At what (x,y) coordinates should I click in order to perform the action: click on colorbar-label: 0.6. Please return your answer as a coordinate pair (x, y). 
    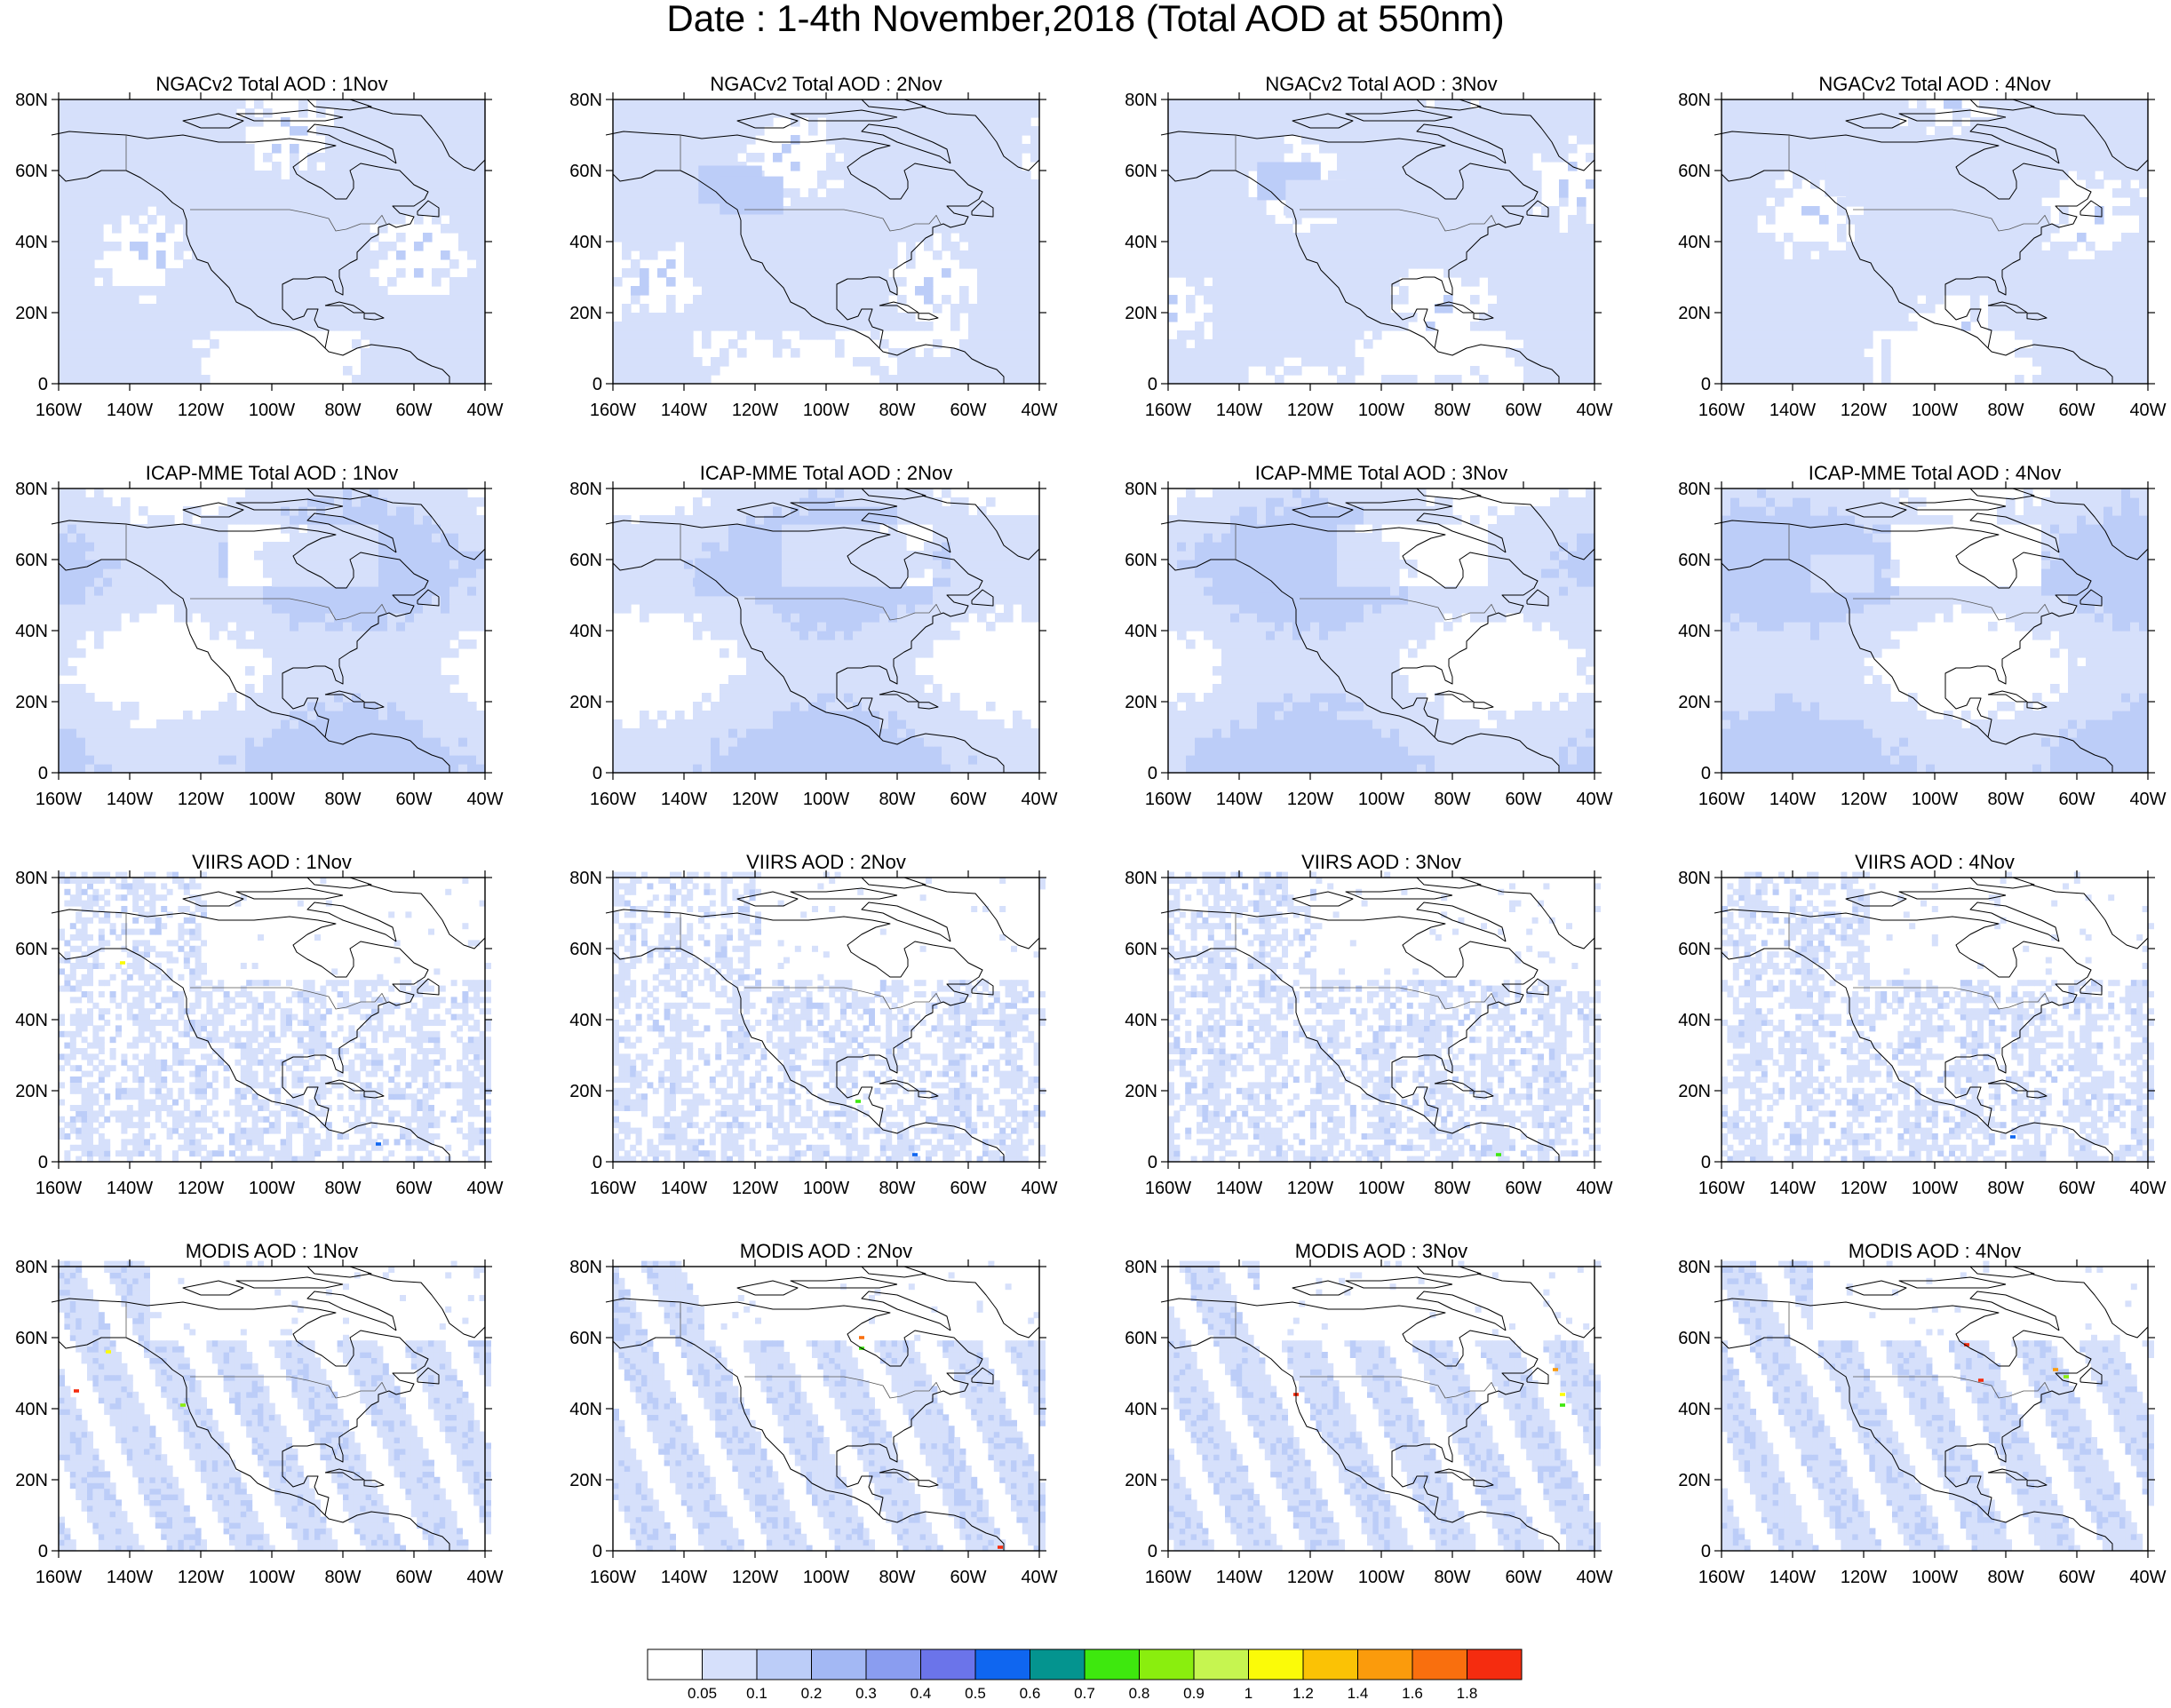
    Looking at the image, I should click on (1030, 1694).